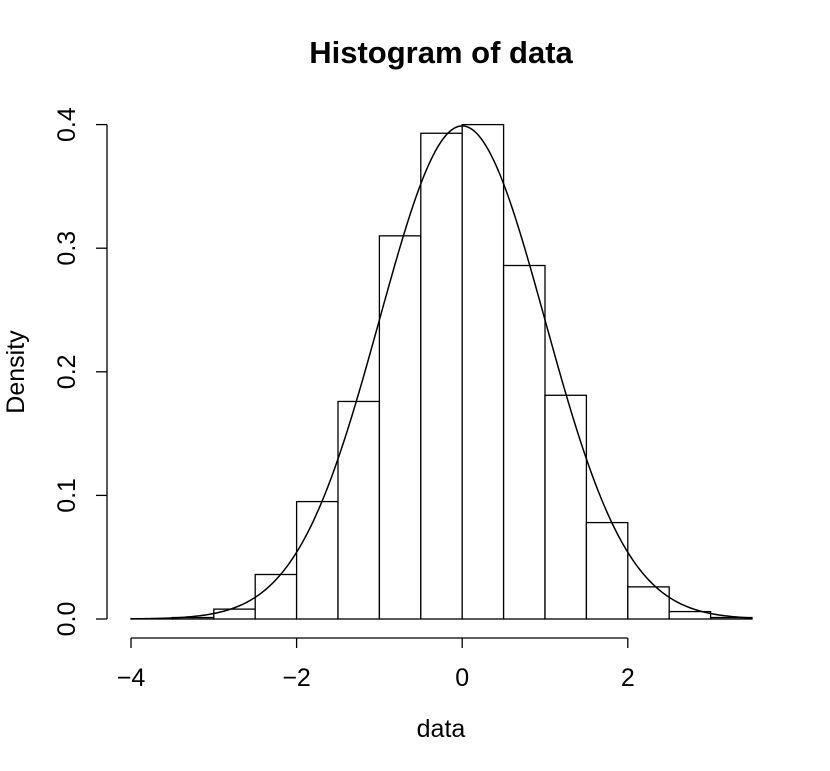 This screenshot has height=771, width=830. I want to click on y-tick-label: 0.3, so click(67, 248).